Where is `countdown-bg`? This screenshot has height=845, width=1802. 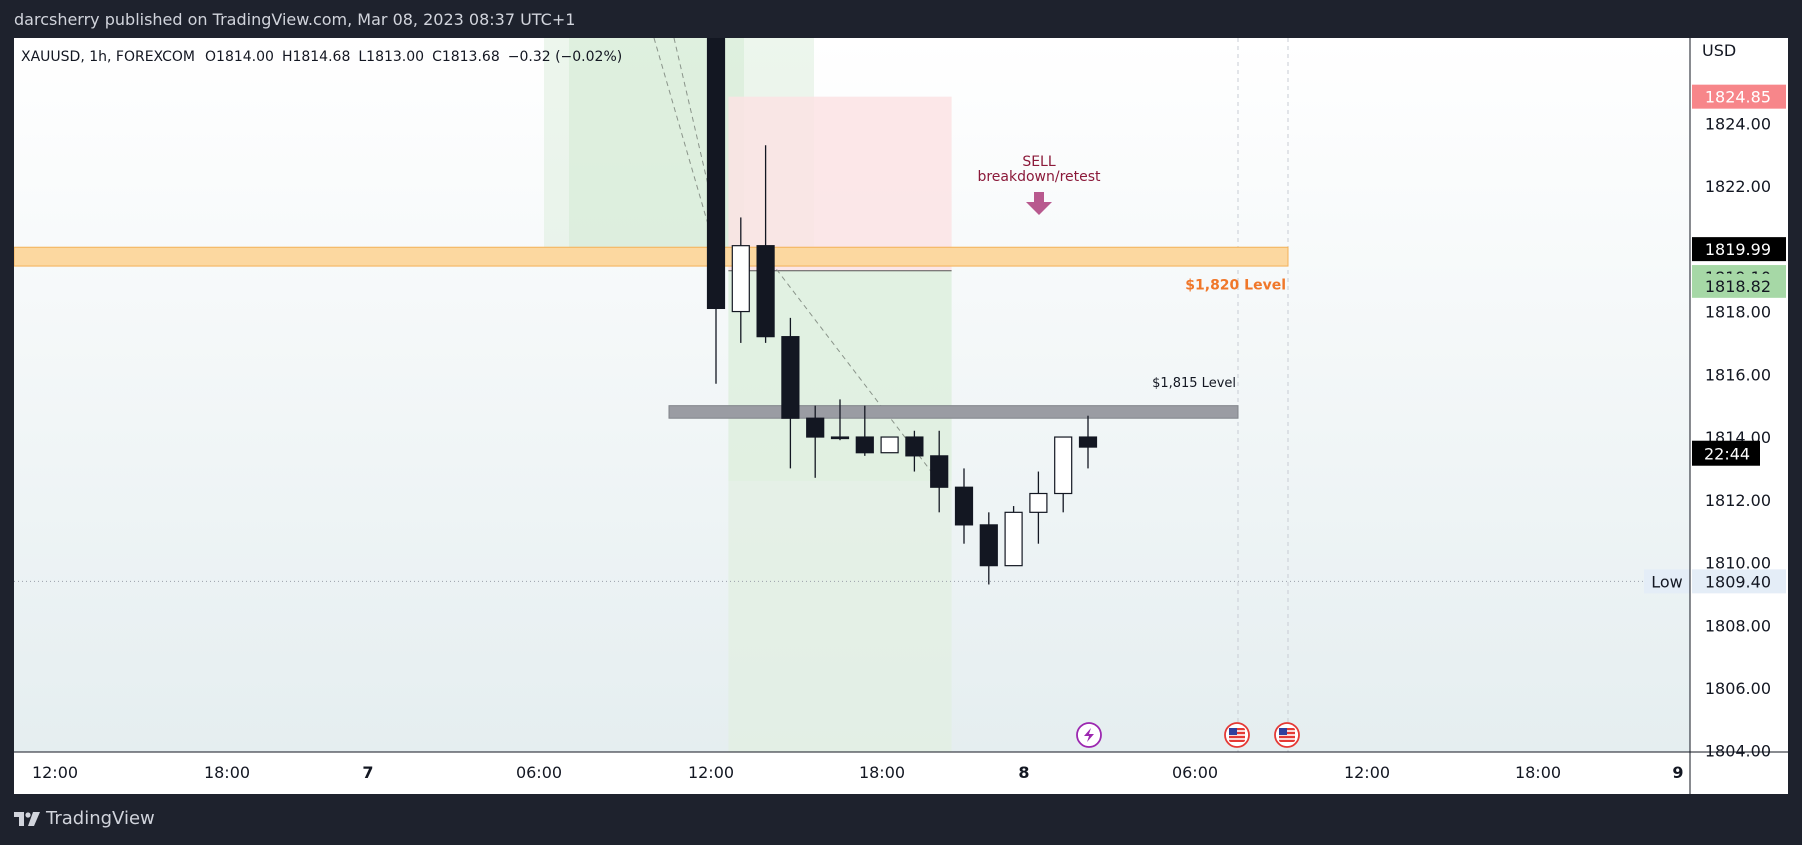
countdown-bg is located at coordinates (1726, 453).